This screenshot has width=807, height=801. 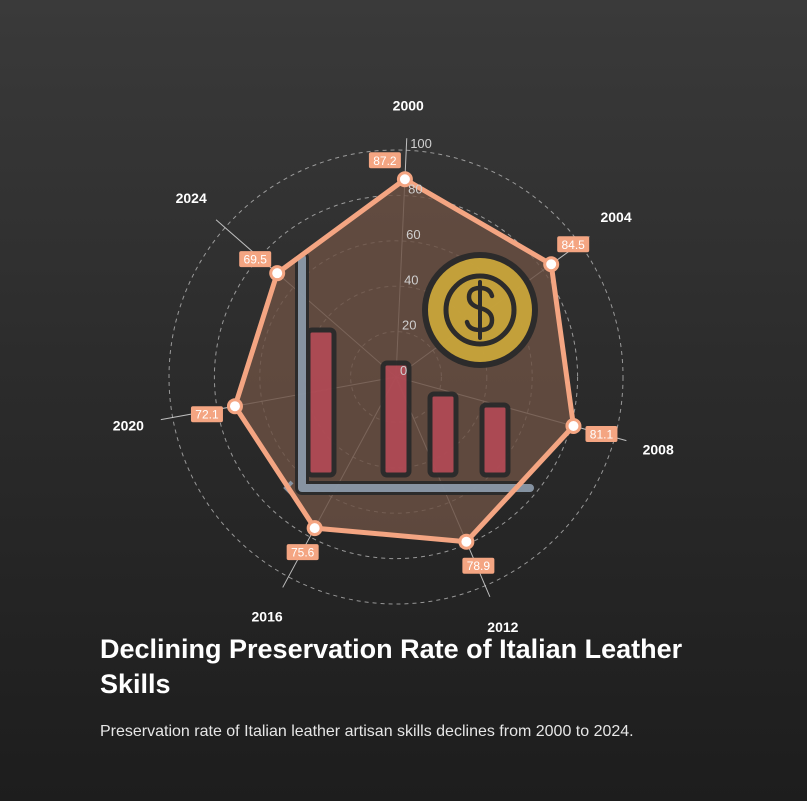 I want to click on data-point-2000, so click(x=404, y=179).